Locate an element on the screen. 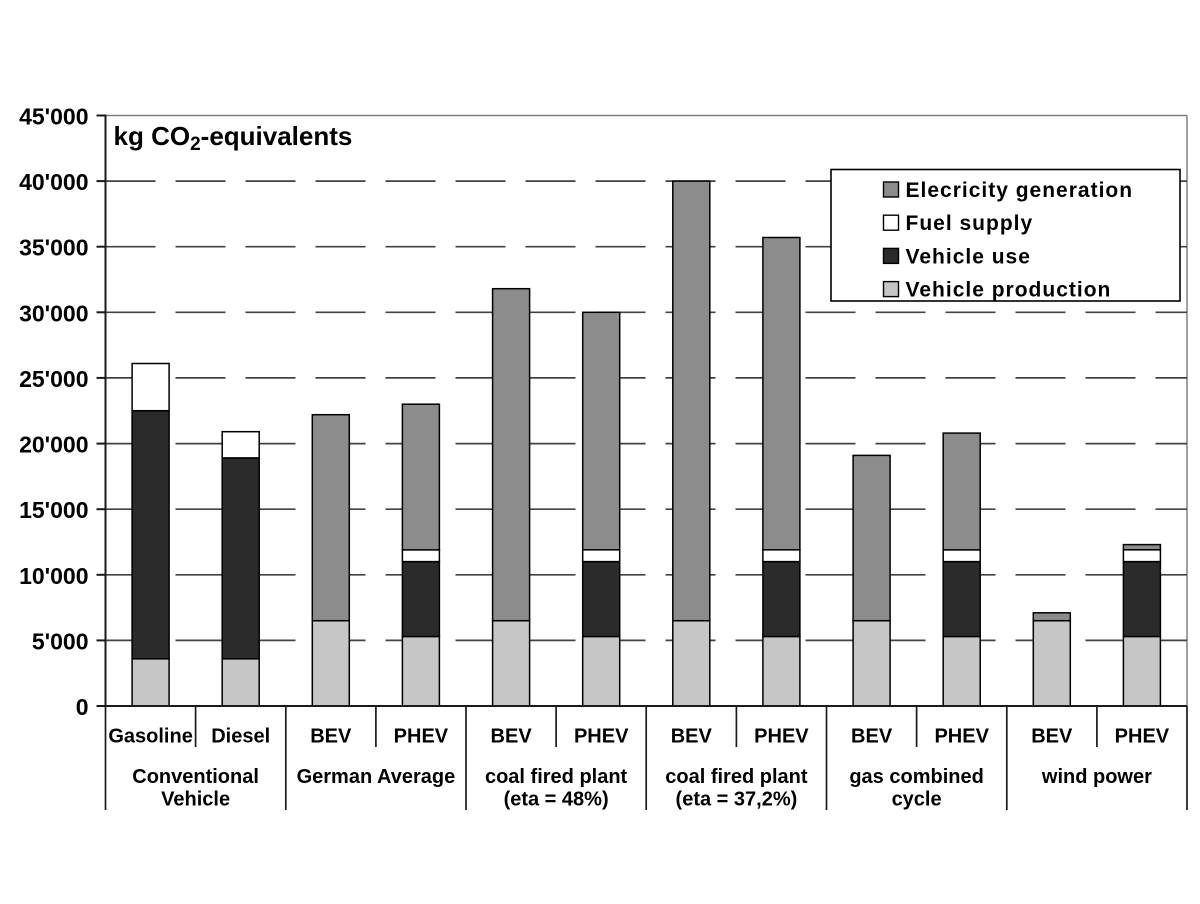  svg-text: 40'000 is located at coordinates (53, 182).